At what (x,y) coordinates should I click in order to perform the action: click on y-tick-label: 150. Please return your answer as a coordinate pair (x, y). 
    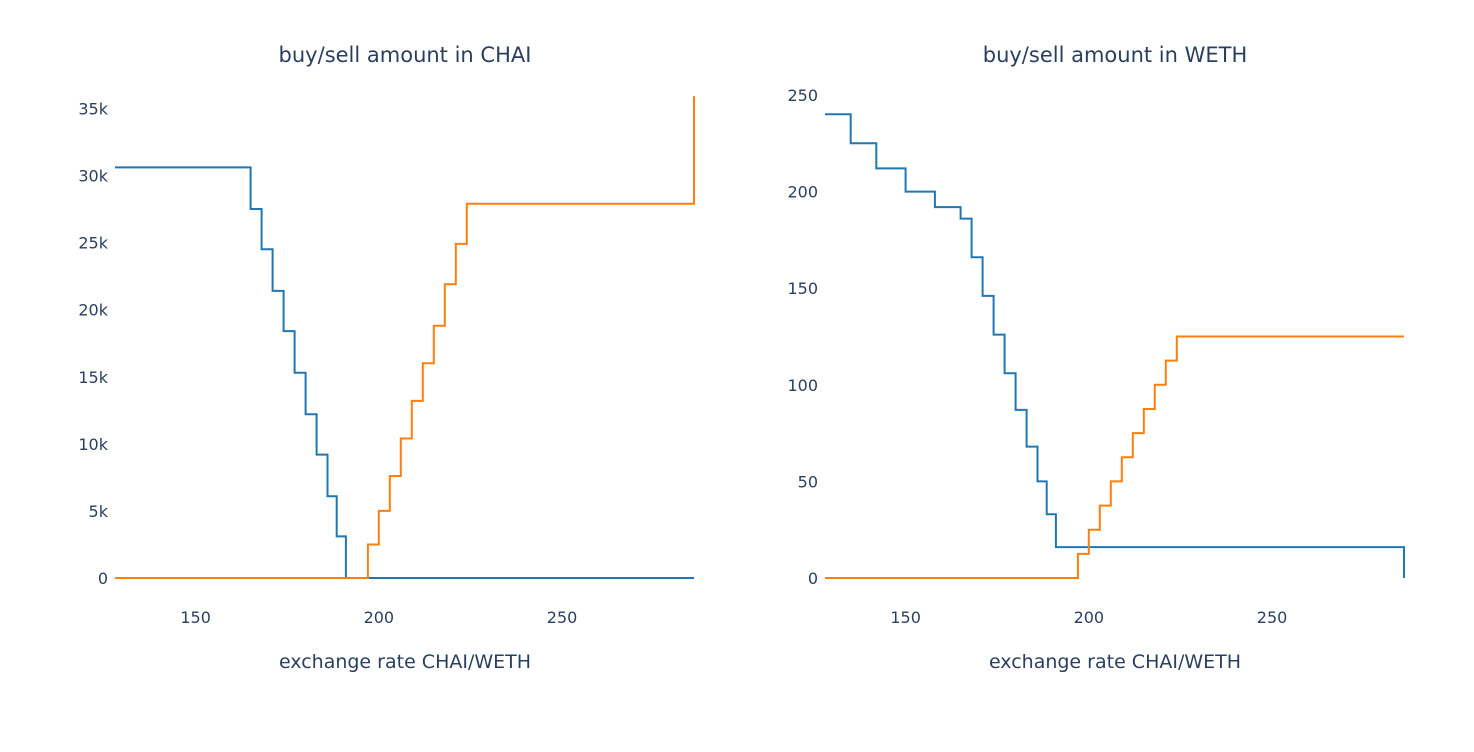
    Looking at the image, I should click on (802, 288).